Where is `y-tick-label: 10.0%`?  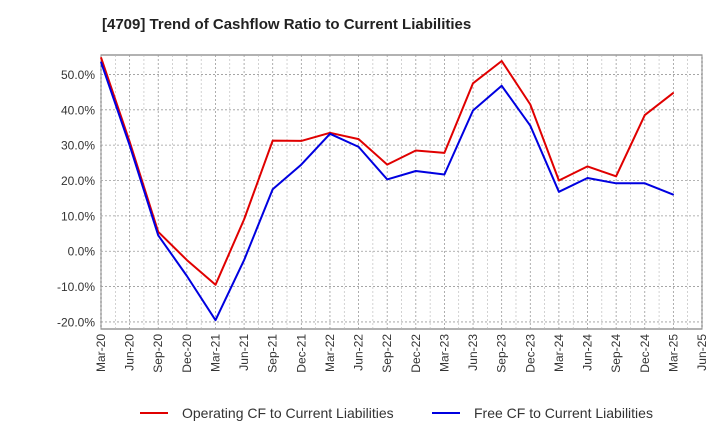 y-tick-label: 10.0% is located at coordinates (78, 216).